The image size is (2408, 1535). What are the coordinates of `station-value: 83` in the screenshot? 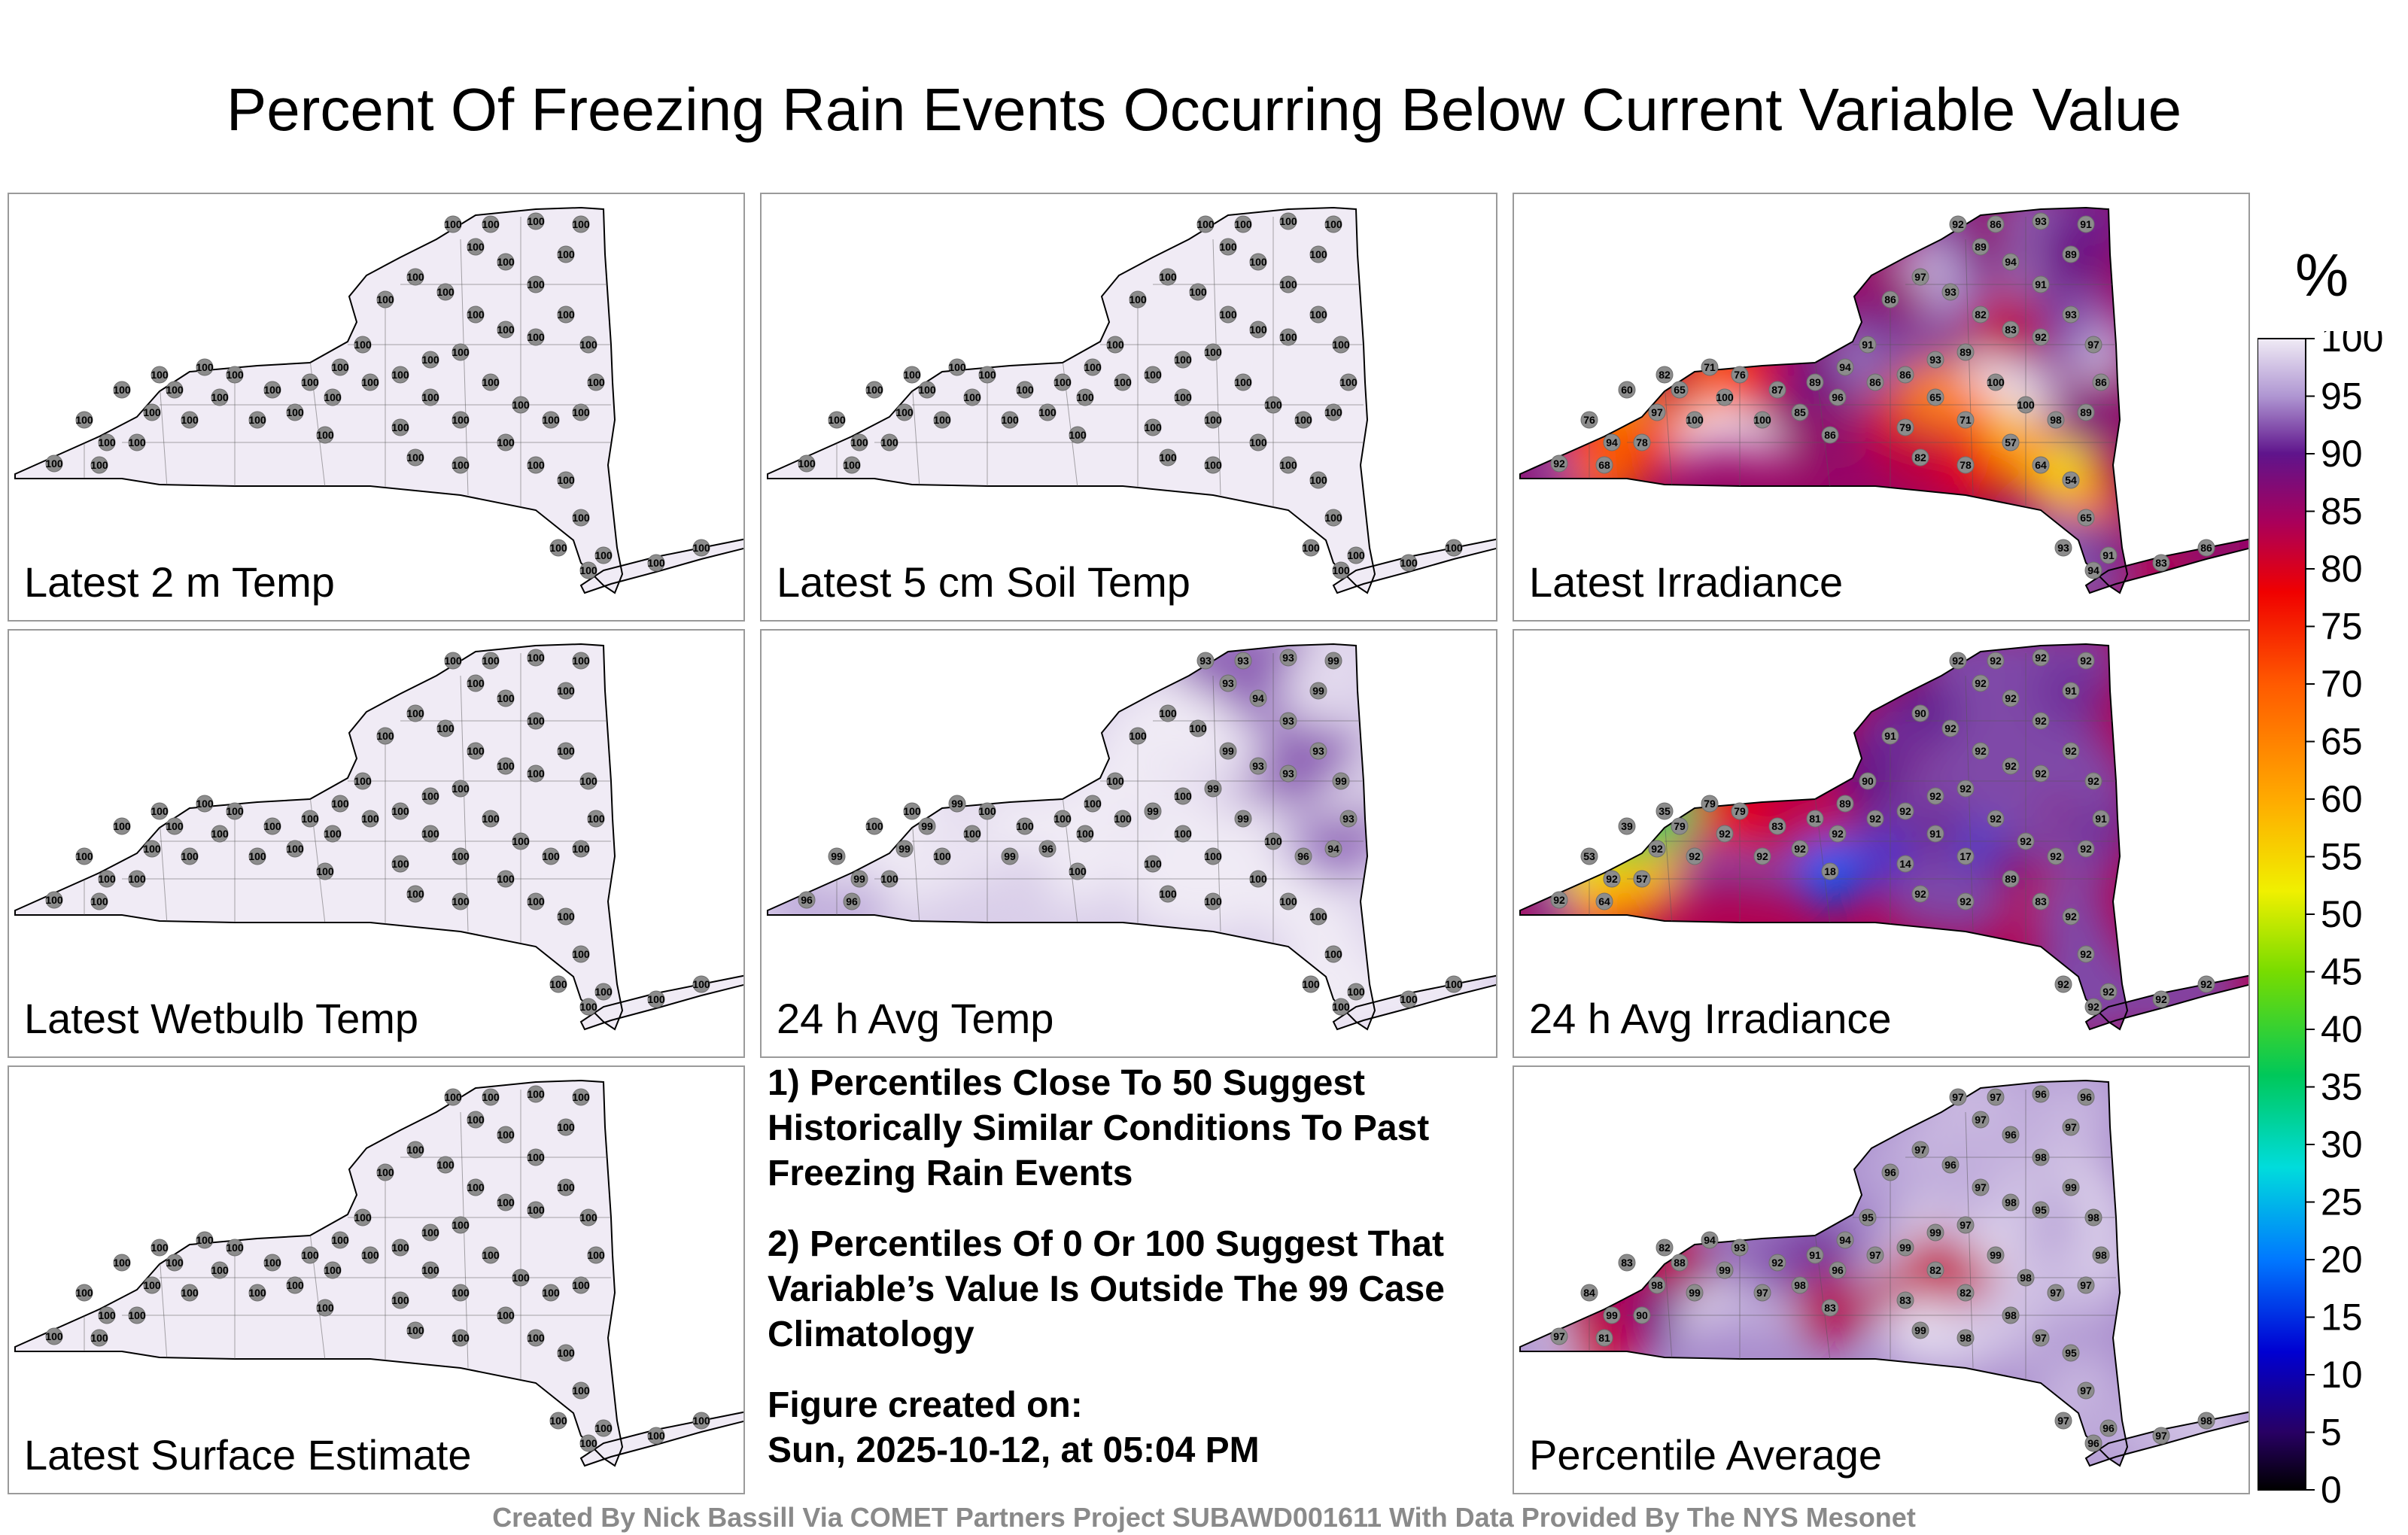 It's located at (1830, 1308).